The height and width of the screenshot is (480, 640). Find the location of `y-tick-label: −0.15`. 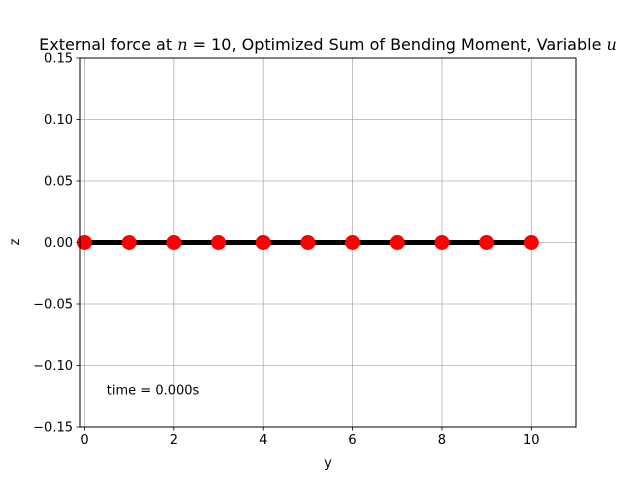

y-tick-label: −0.15 is located at coordinates (53, 428).